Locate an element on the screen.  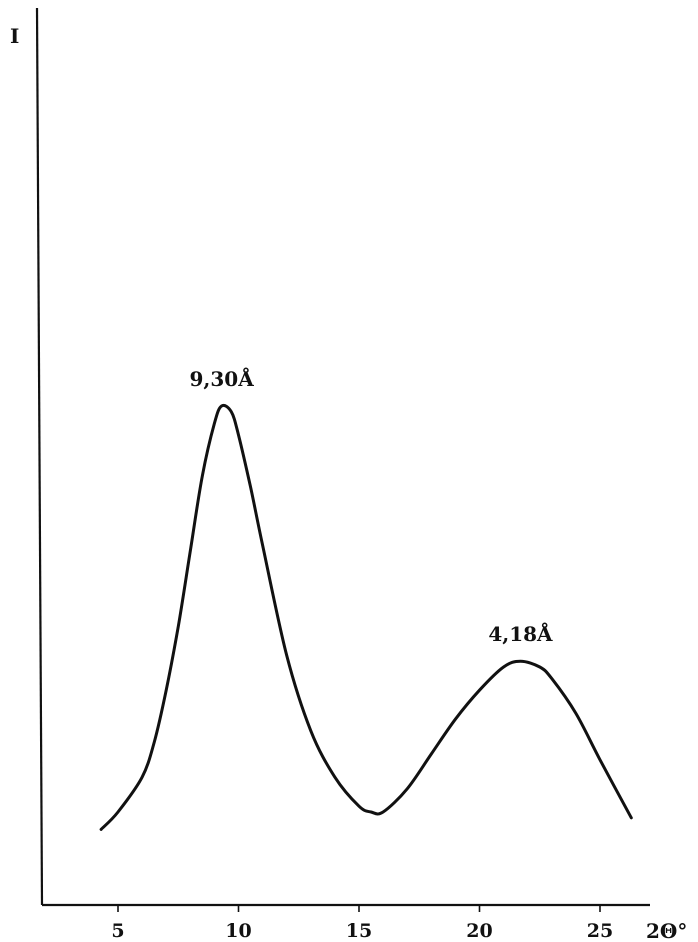
x-tick-label: 15 is located at coordinates (359, 931).